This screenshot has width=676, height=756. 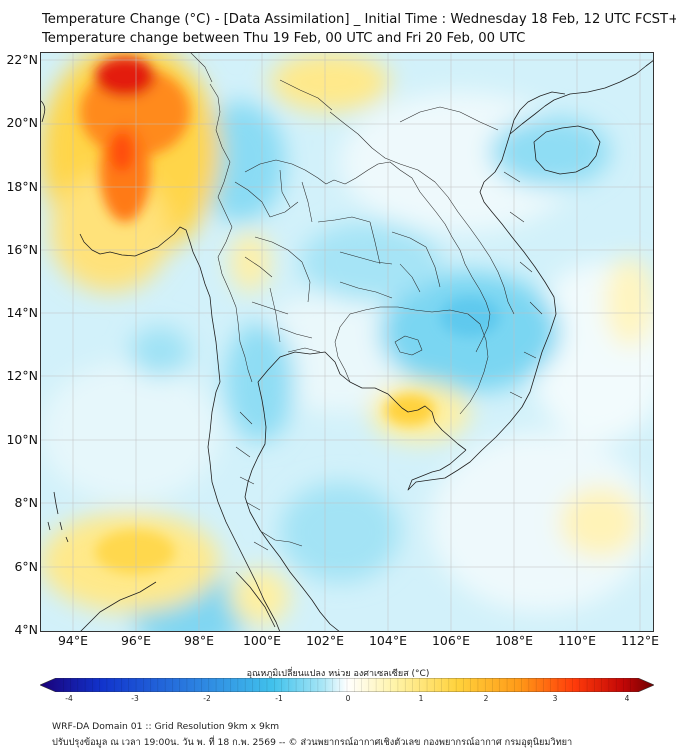 What do you see at coordinates (537, 113) in the screenshot?
I see `gulf-of-tonkin-coast` at bounding box center [537, 113].